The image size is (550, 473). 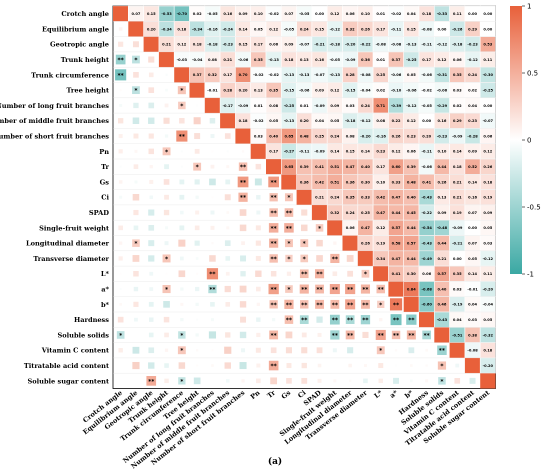 What do you see at coordinates (426, 259) in the screenshot?
I see `correlation-value: -0.49` at bounding box center [426, 259].